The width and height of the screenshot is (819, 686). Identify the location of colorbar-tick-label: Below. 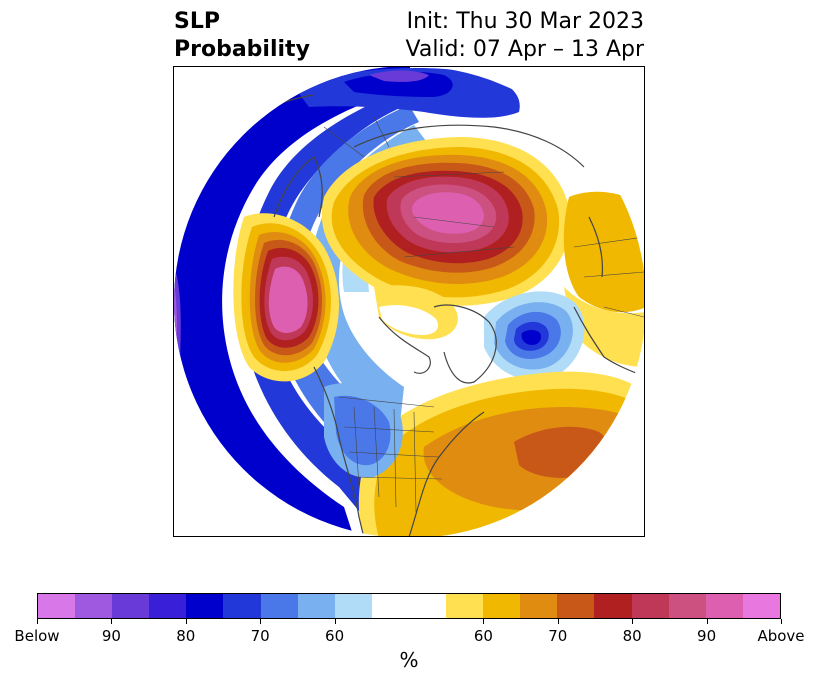
(37, 636).